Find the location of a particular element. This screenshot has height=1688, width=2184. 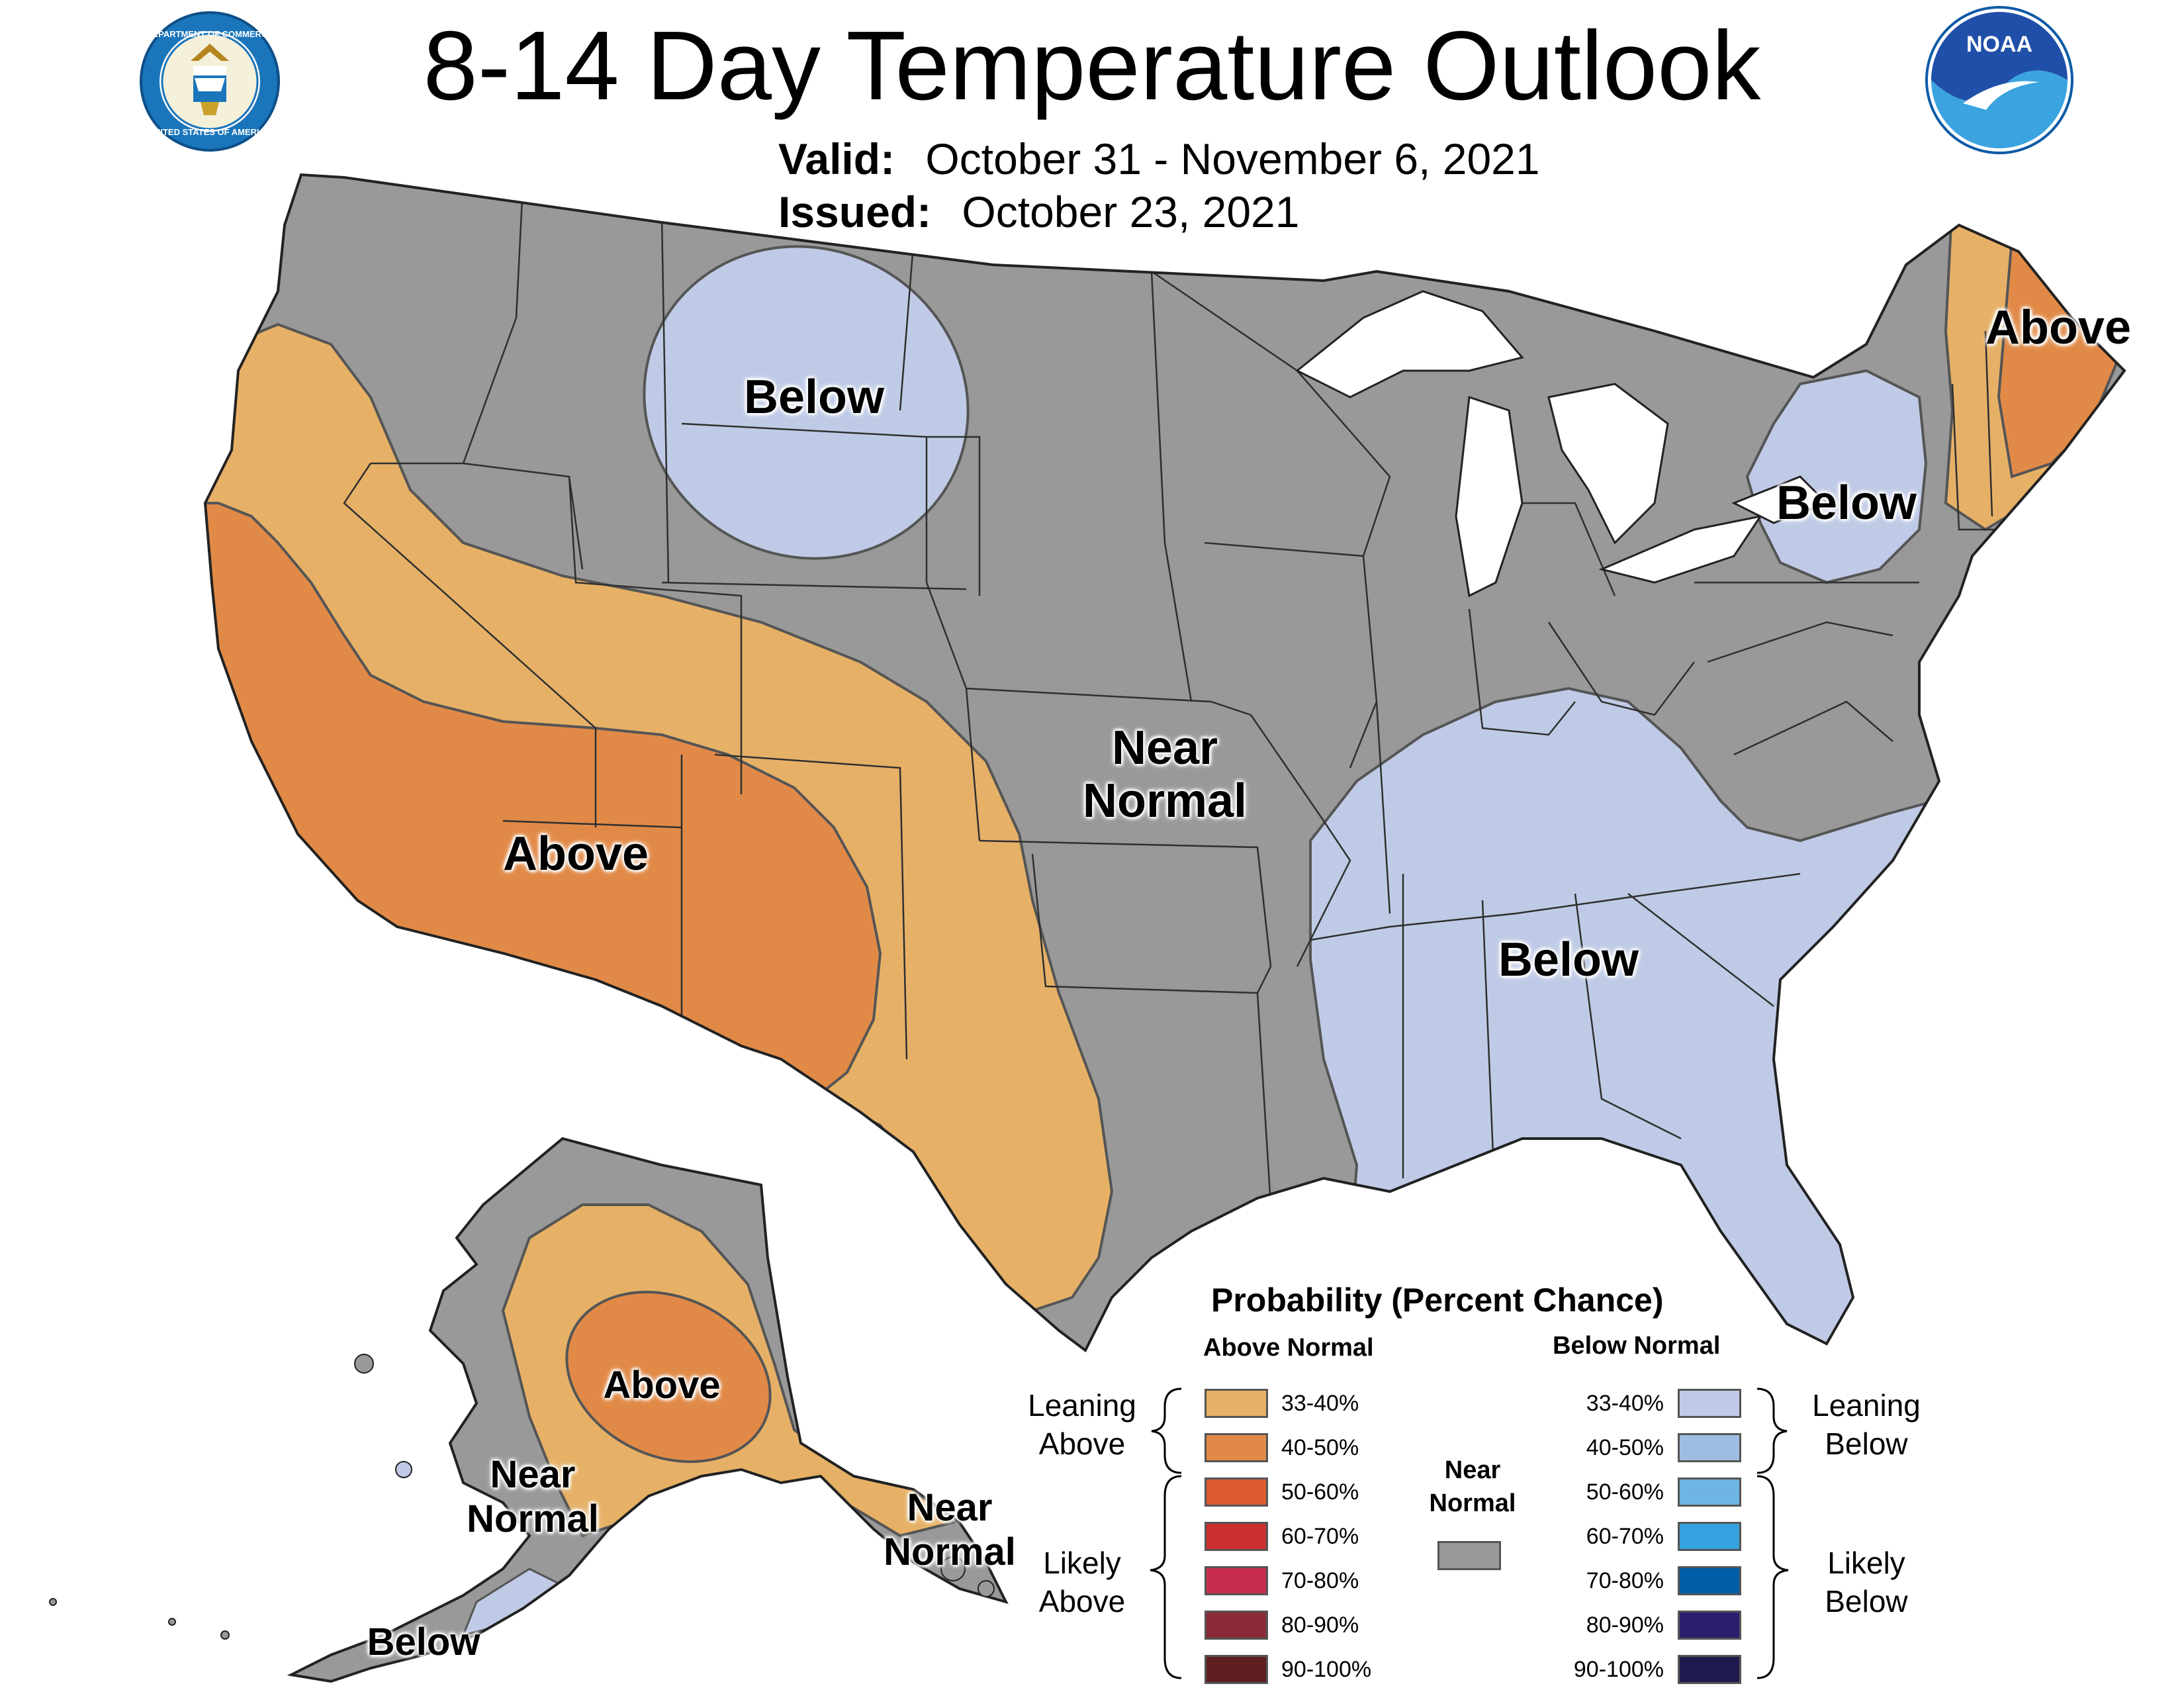

label-below-north: Below is located at coordinates (814, 397).